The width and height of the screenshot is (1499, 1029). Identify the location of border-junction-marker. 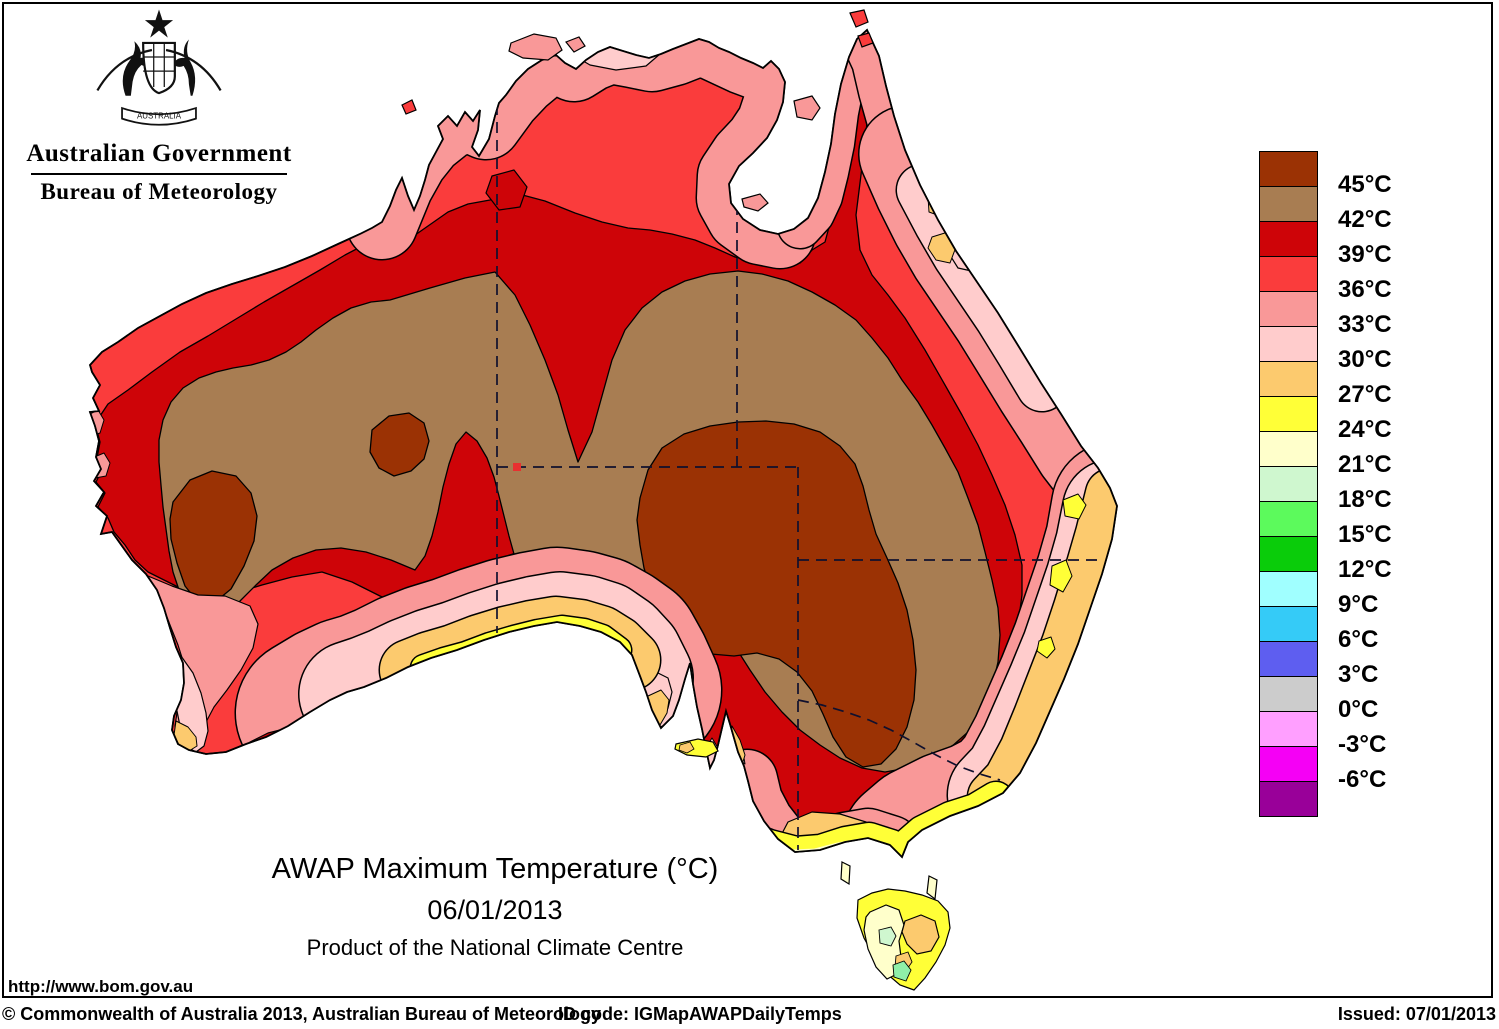
(517, 467).